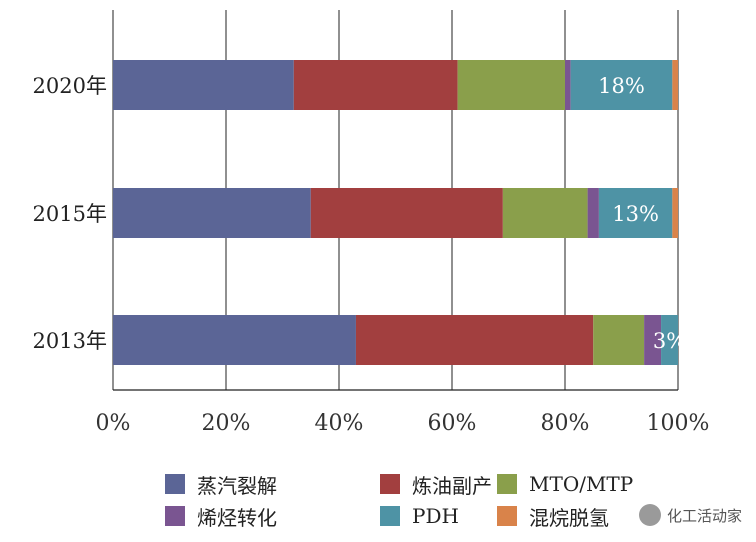 Image resolution: width=756 pixels, height=542 pixels. Describe the element at coordinates (565, 423) in the screenshot. I see `x-tick-label: 80%` at that location.